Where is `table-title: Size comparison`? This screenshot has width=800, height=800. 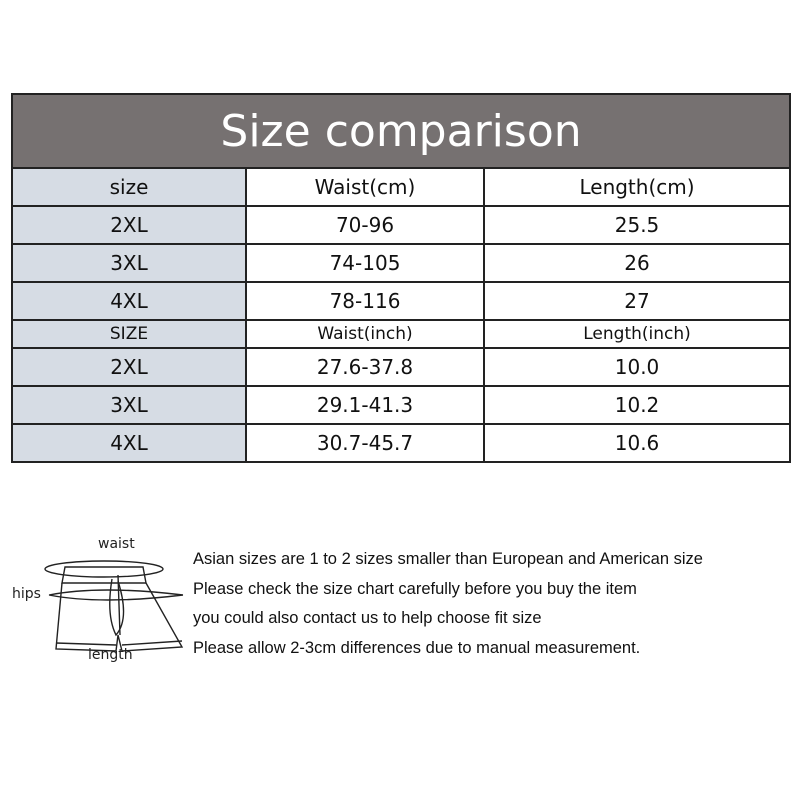
table-title: Size comparison is located at coordinates (401, 131).